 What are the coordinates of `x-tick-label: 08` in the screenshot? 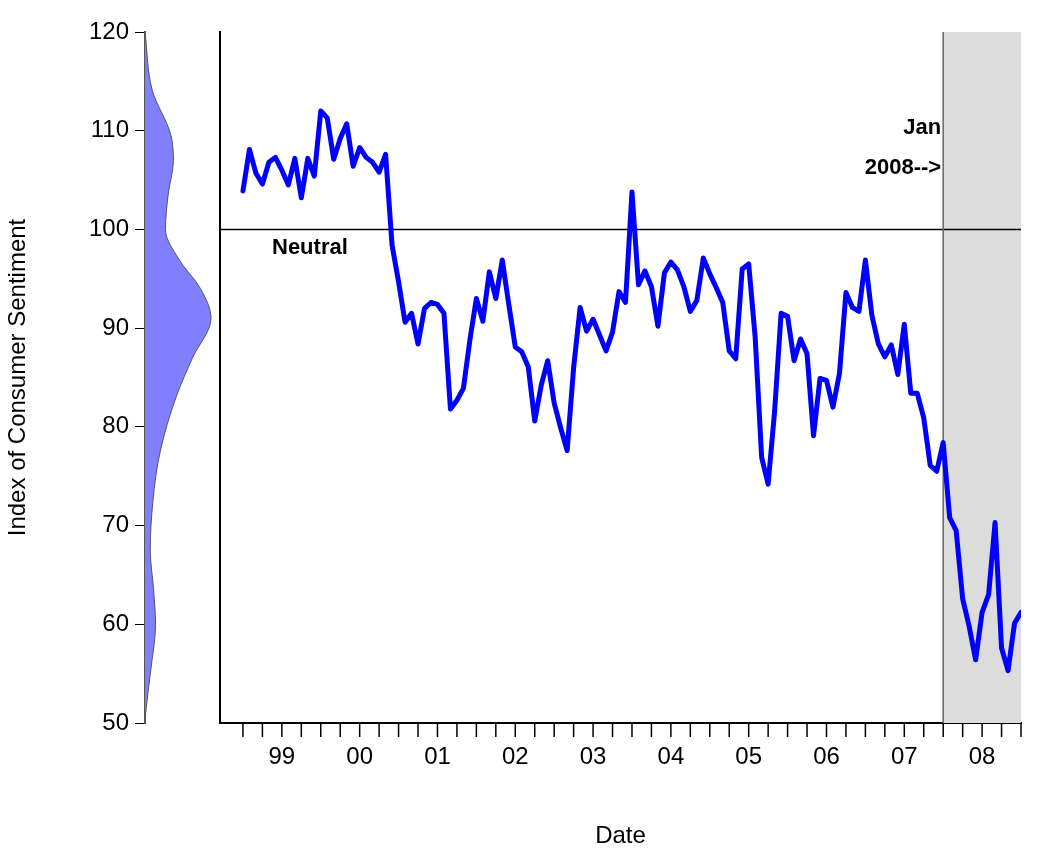 It's located at (982, 756).